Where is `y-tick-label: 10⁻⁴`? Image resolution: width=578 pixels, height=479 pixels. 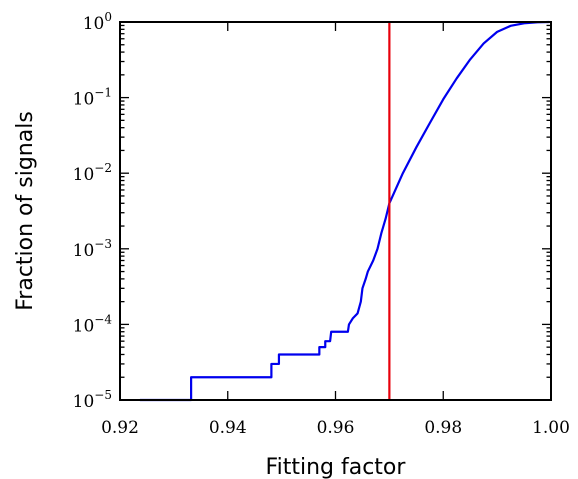 y-tick-label: 10⁻⁴ is located at coordinates (93, 324).